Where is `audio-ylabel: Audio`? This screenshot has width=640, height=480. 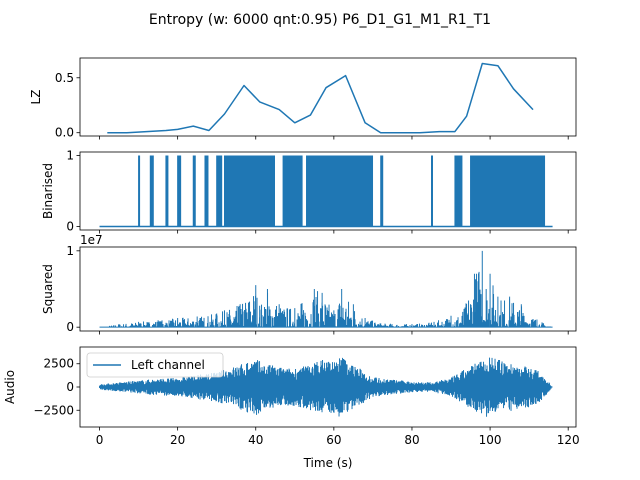 audio-ylabel: Audio is located at coordinates (10, 387).